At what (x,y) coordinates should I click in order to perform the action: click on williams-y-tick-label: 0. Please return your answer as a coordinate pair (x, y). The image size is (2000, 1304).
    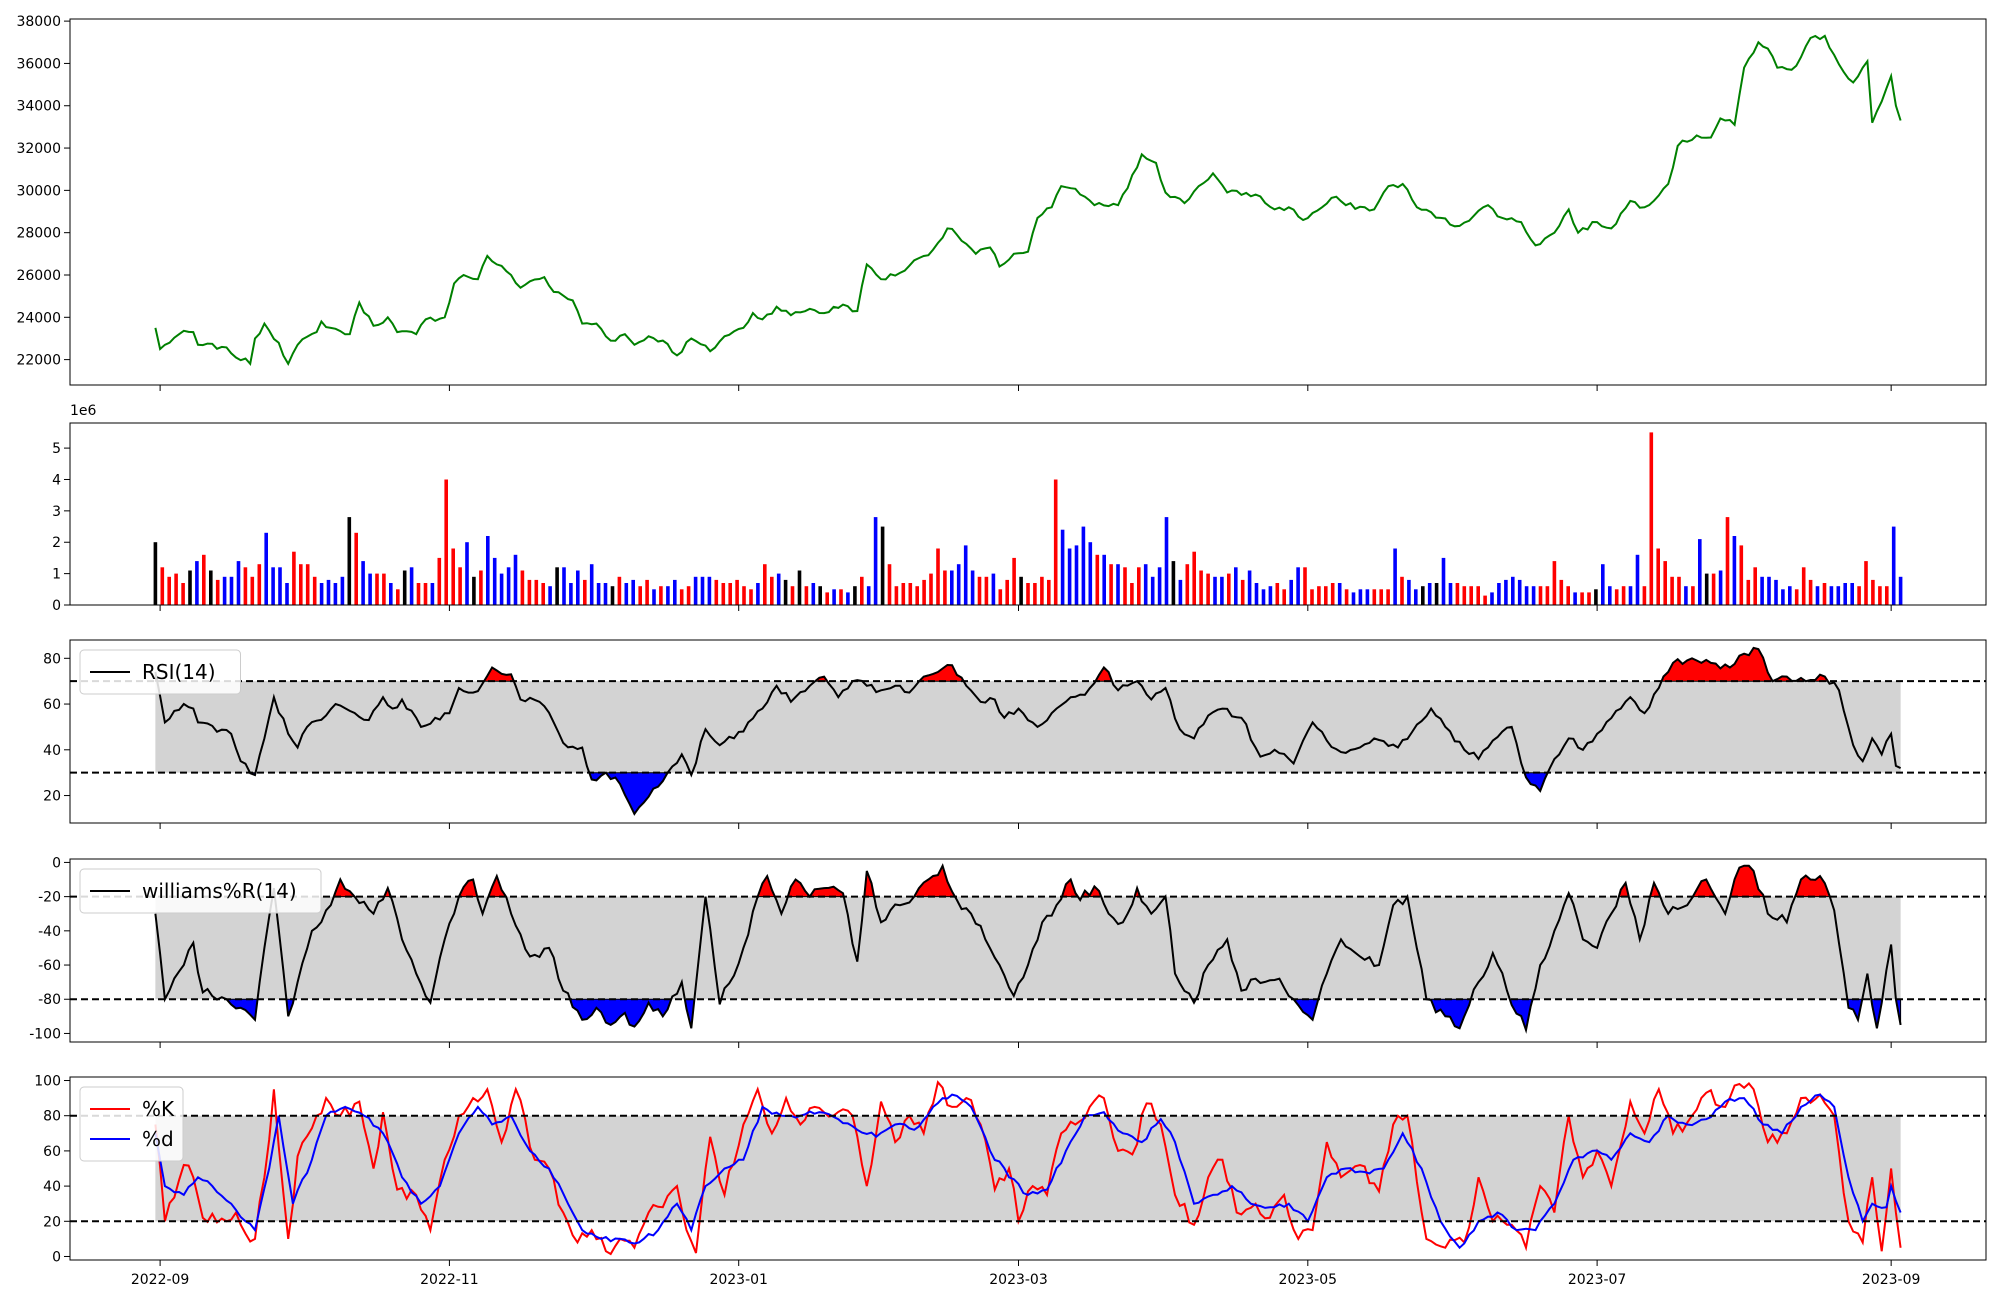
    Looking at the image, I should click on (56, 863).